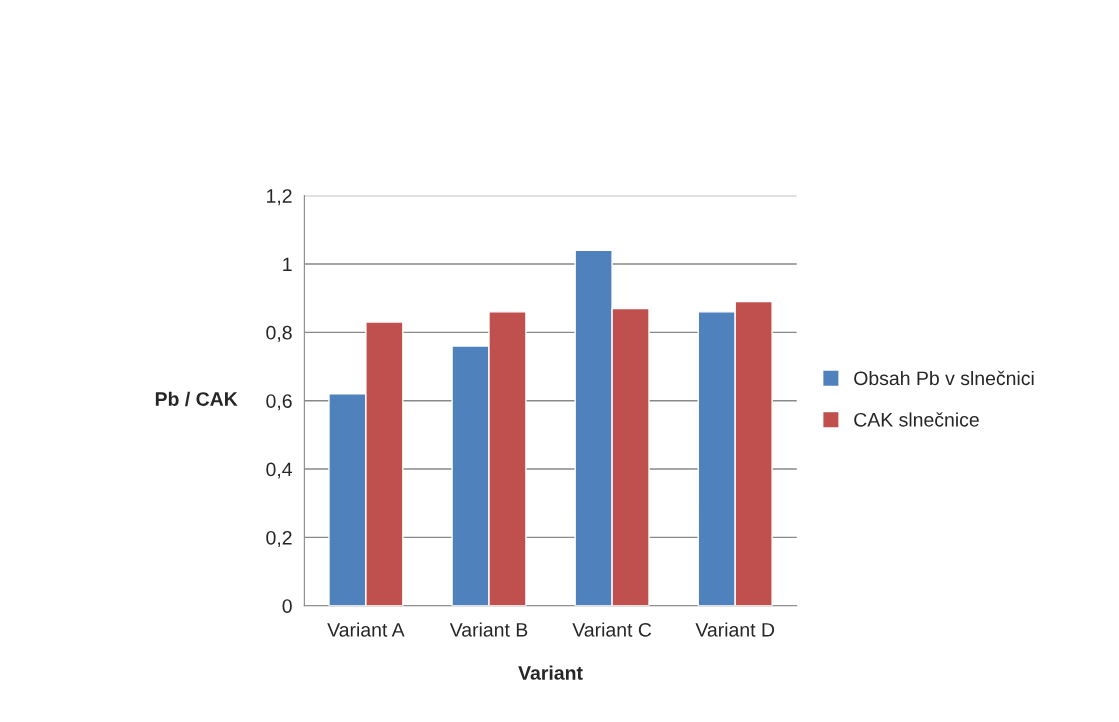 This screenshot has height=722, width=1119. I want to click on y-tick-label: 0,8, so click(279, 333).